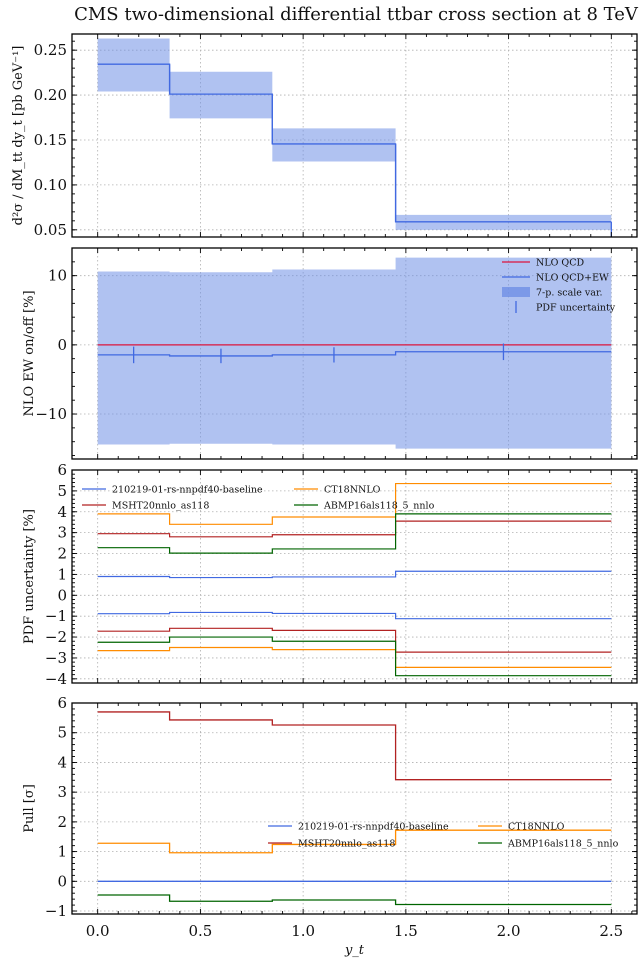 This screenshot has height=960, width=640. Describe the element at coordinates (354, 615) in the screenshot. I see `pdf-band-lower-nnpdf` at that location.